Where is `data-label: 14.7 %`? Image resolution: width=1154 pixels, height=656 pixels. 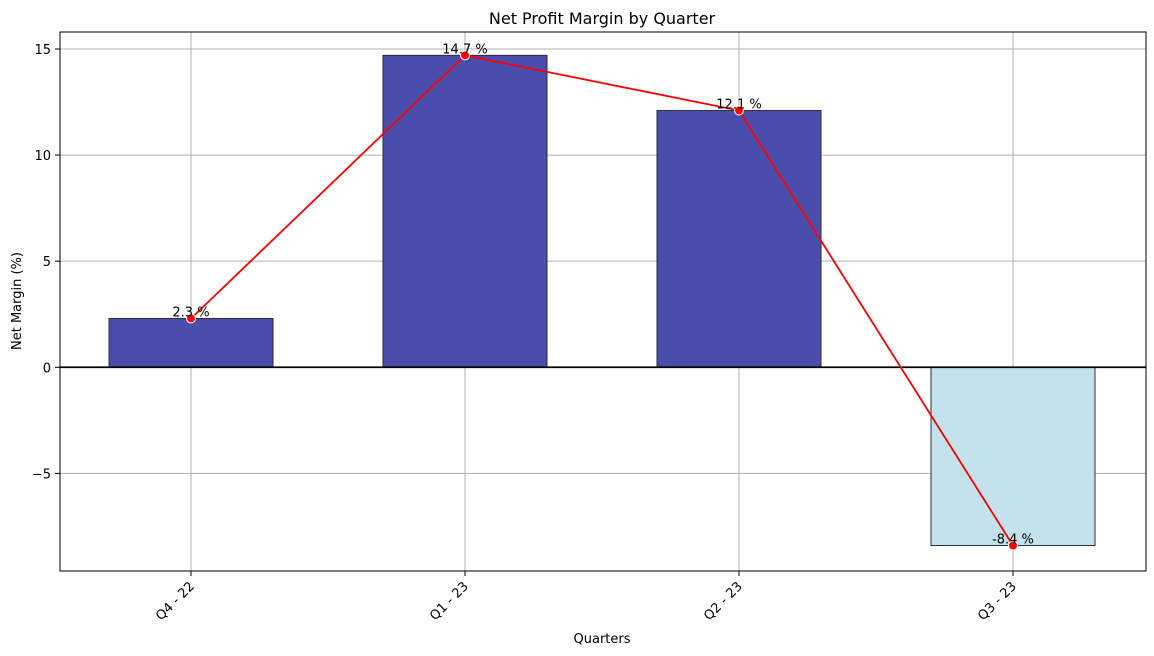 data-label: 14.7 % is located at coordinates (464, 49).